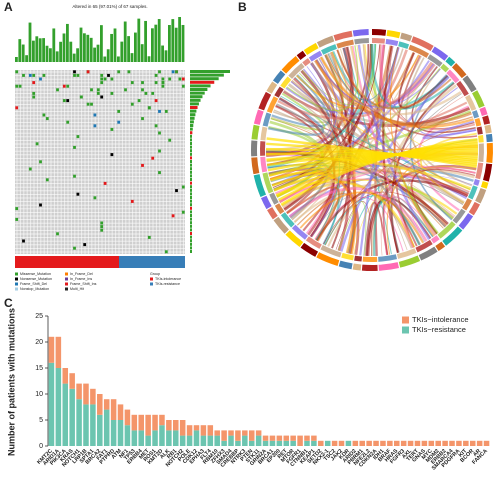 Image resolution: width=500 pixels, height=484 pixels. What do you see at coordinates (167, 284) in the screenshot?
I see `legend-label: TKIs-resistance` at bounding box center [167, 284].